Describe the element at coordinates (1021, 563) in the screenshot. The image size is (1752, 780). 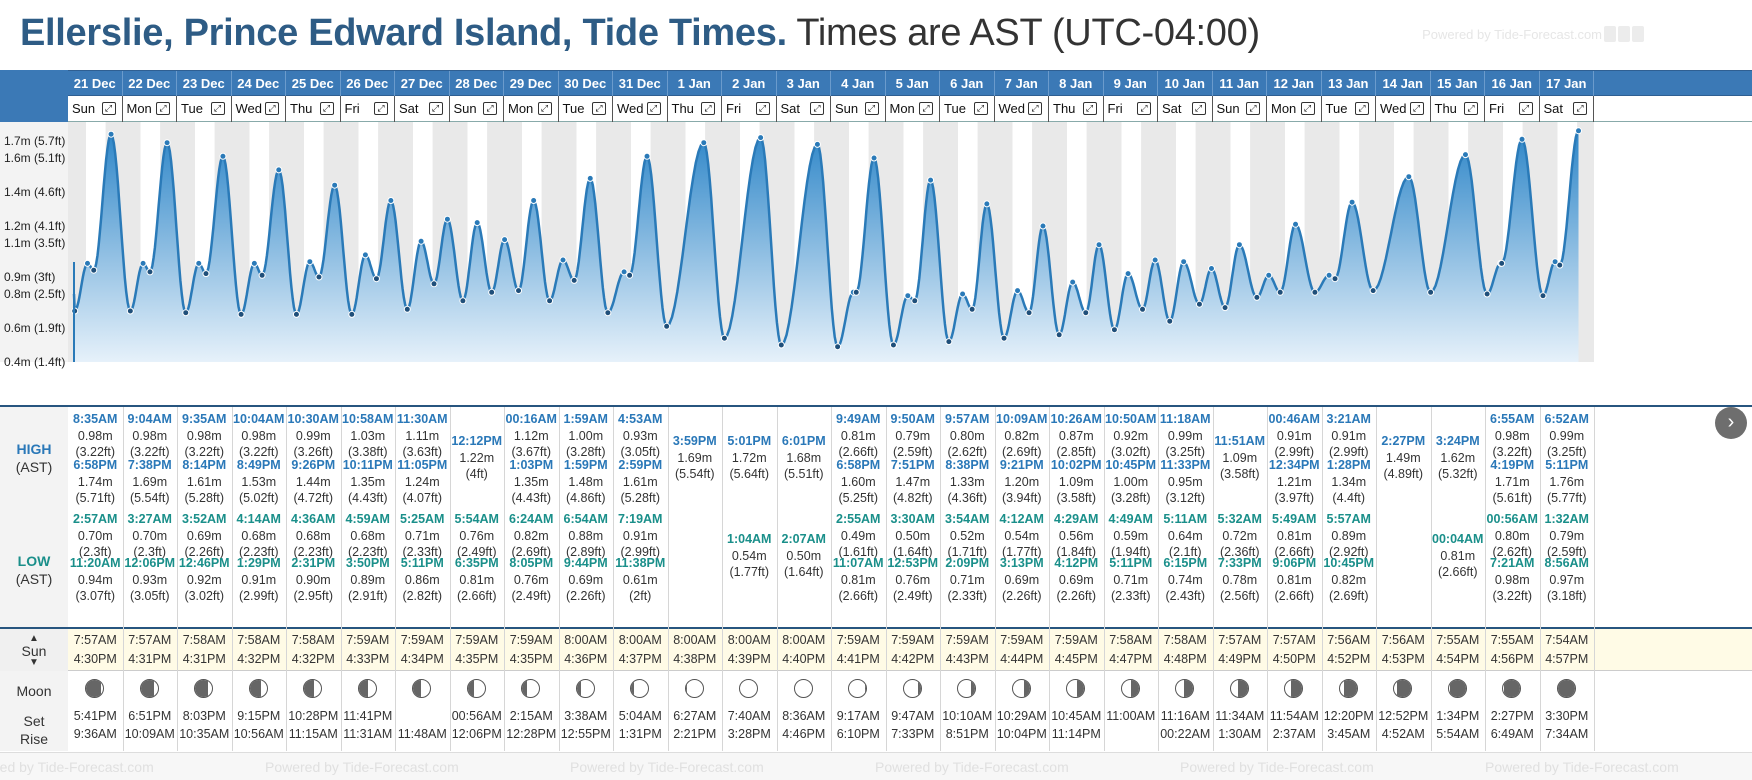
I see `low-tide-time: 3:13PM` at that location.